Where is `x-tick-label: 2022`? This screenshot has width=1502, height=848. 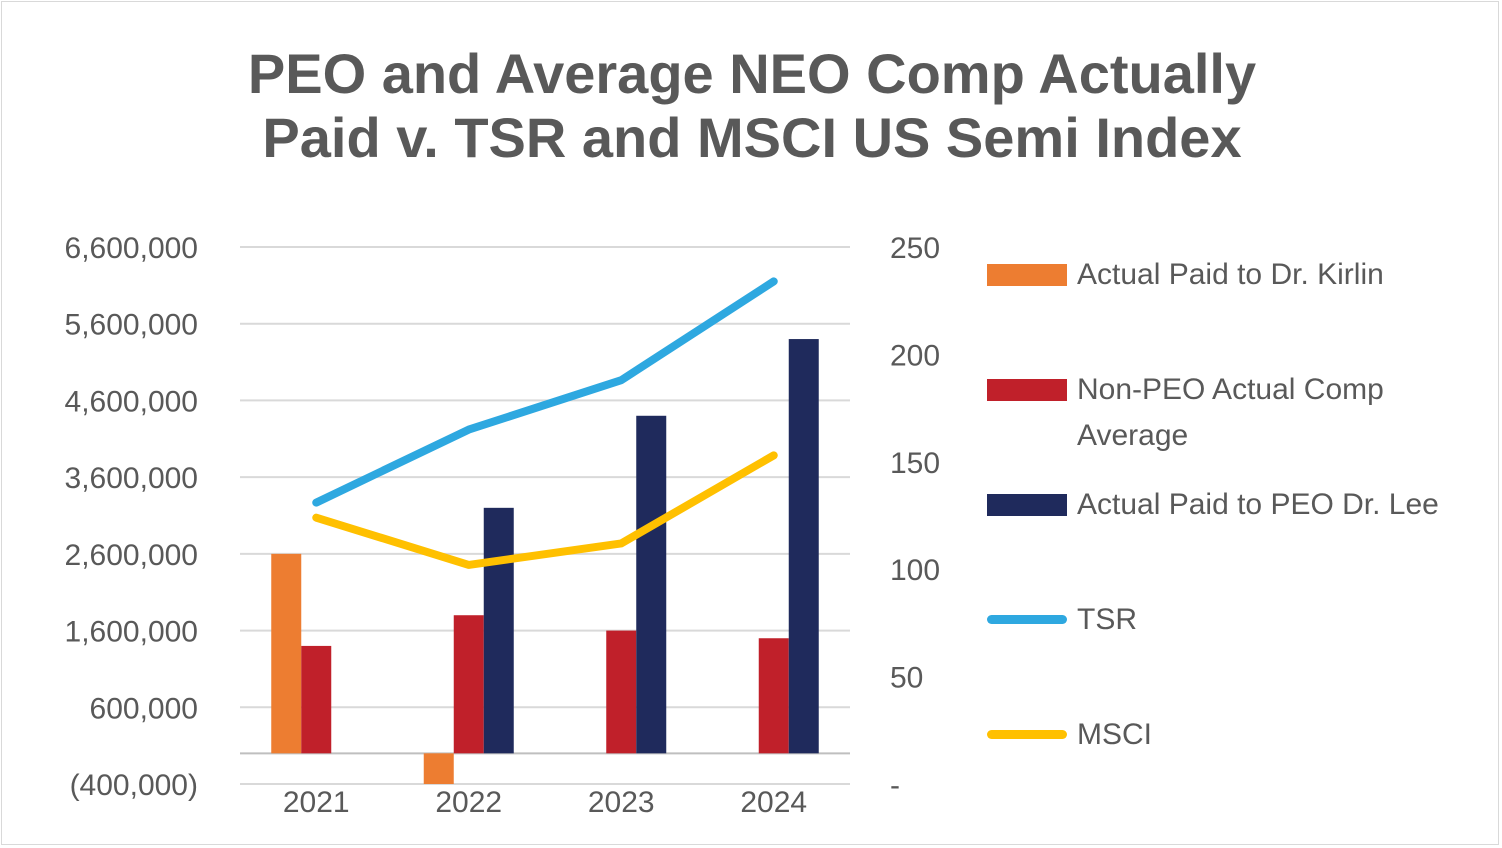 x-tick-label: 2022 is located at coordinates (468, 802).